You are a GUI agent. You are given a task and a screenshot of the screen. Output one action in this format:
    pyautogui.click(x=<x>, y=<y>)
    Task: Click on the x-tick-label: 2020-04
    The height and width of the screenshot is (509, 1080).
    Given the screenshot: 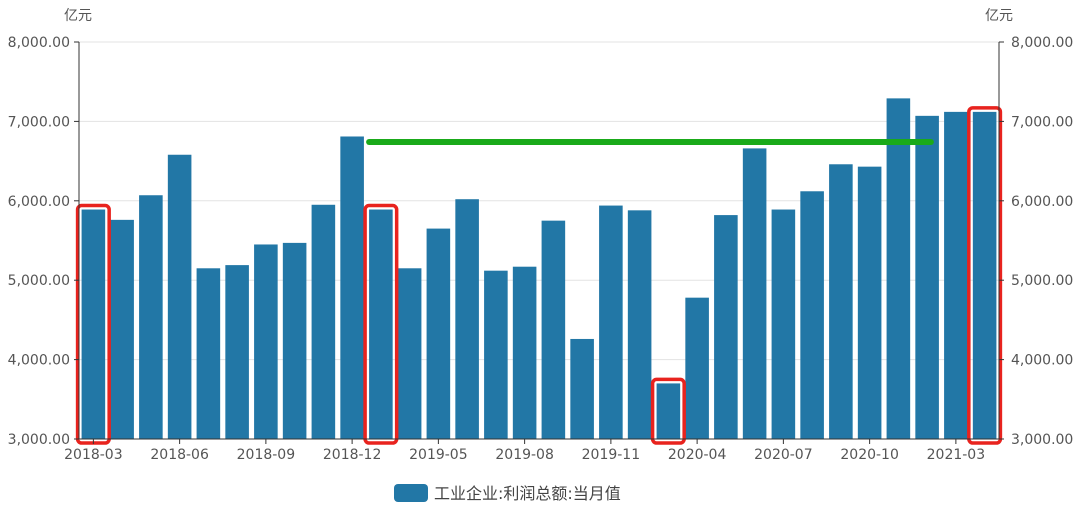 What is the action you would take?
    pyautogui.click(x=697, y=455)
    